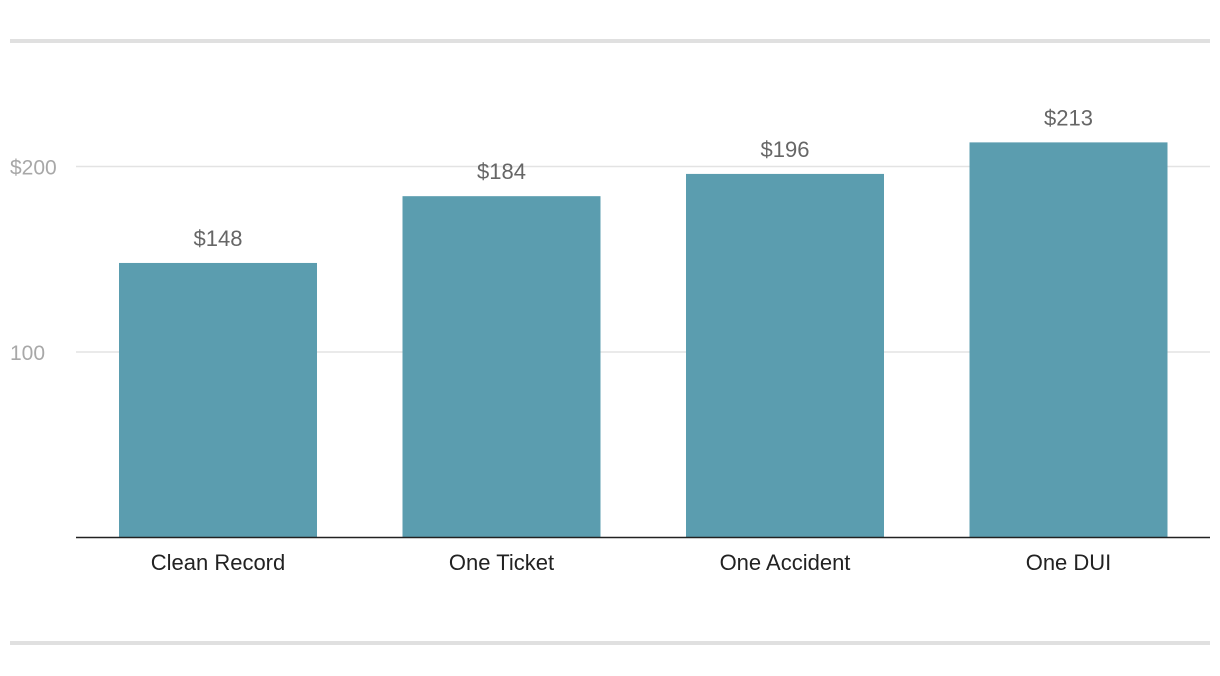 The width and height of the screenshot is (1220, 676). I want to click on y-tick-label-100: 100, so click(27, 353).